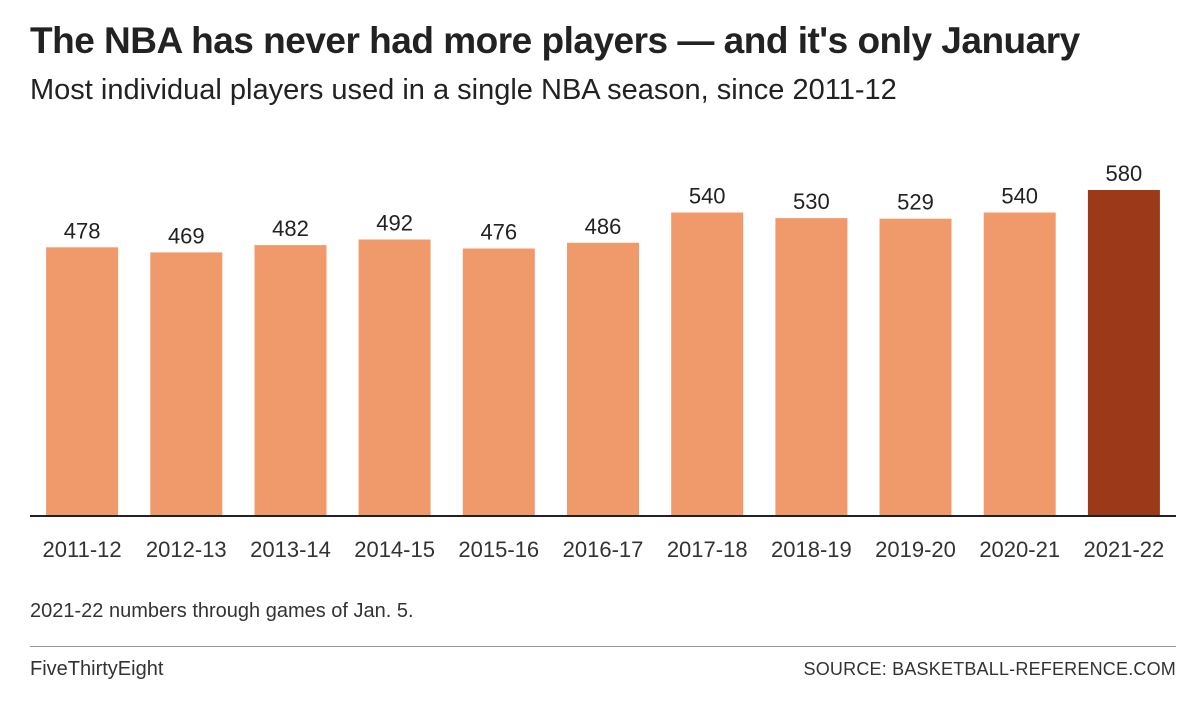 The image size is (1186, 712). Describe the element at coordinates (498, 232) in the screenshot. I see `data-label-2015-16: 476` at that location.